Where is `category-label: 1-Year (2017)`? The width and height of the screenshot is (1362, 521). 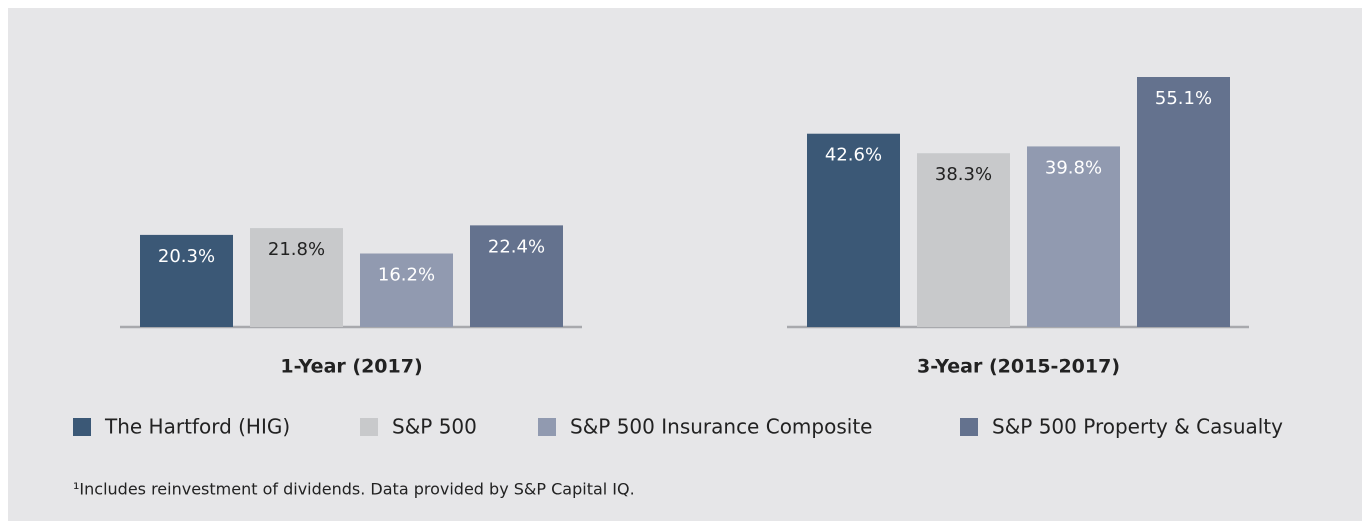
category-label: 1-Year (2017) is located at coordinates (351, 367).